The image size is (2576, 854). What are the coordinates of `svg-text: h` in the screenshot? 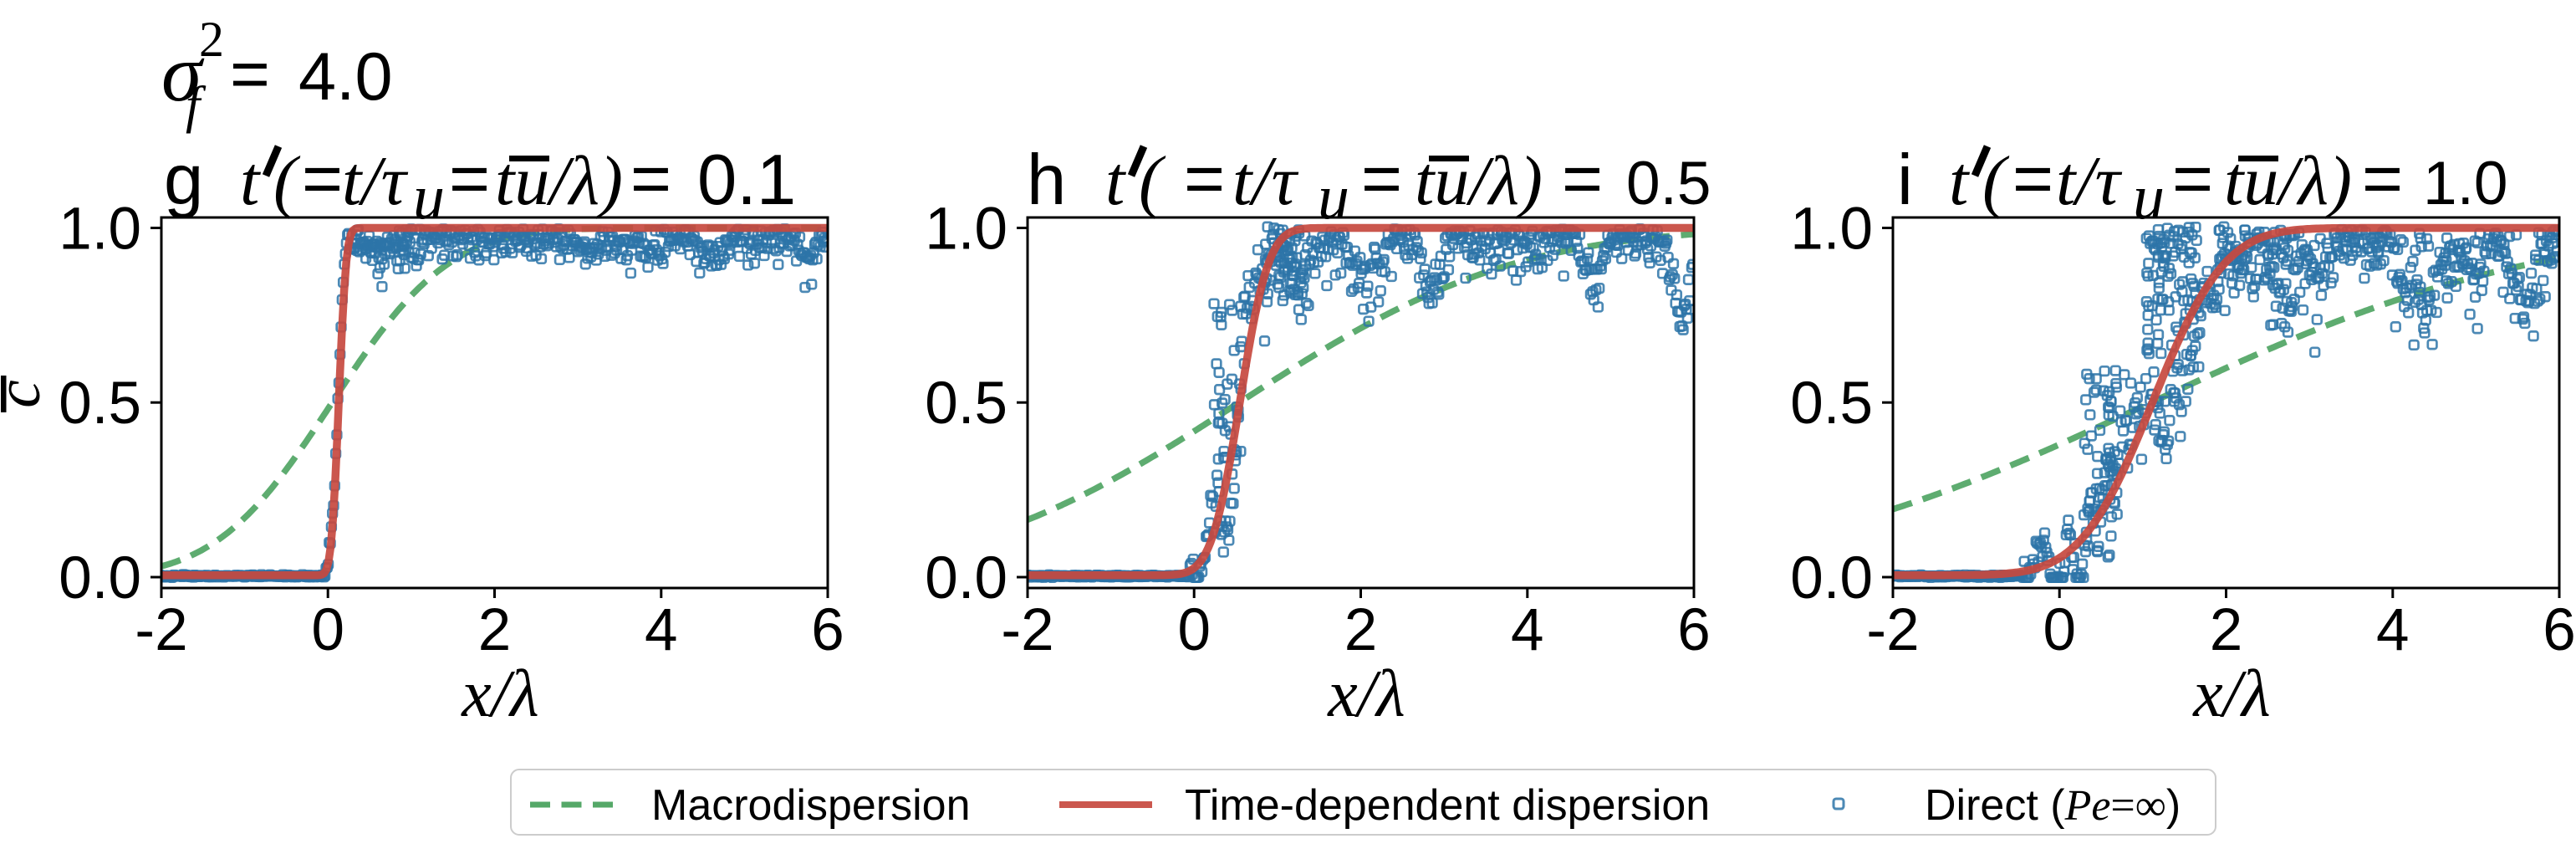 It's located at (1046, 181).